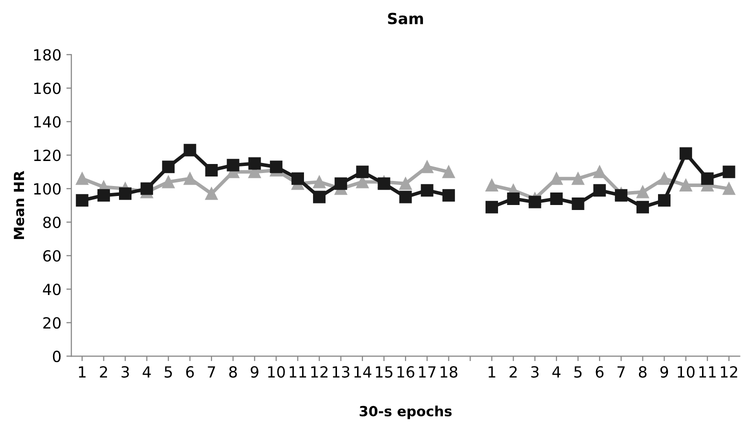 The image size is (751, 437). I want to click on y-tick-label: 80, so click(52, 222).